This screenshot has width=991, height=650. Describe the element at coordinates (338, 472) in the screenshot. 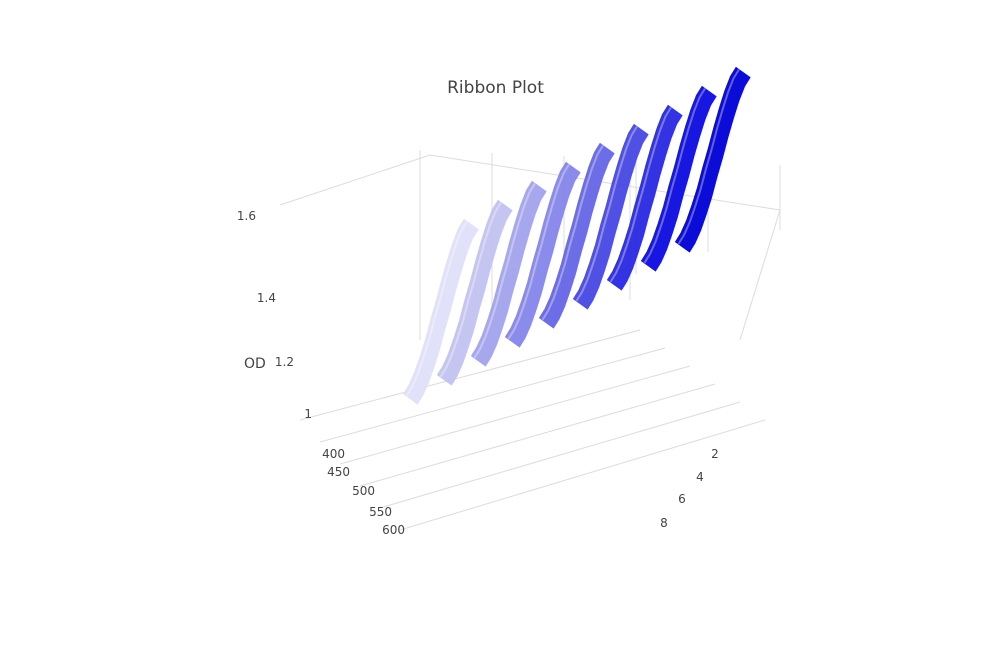

I see `x-tick-450: 450` at that location.